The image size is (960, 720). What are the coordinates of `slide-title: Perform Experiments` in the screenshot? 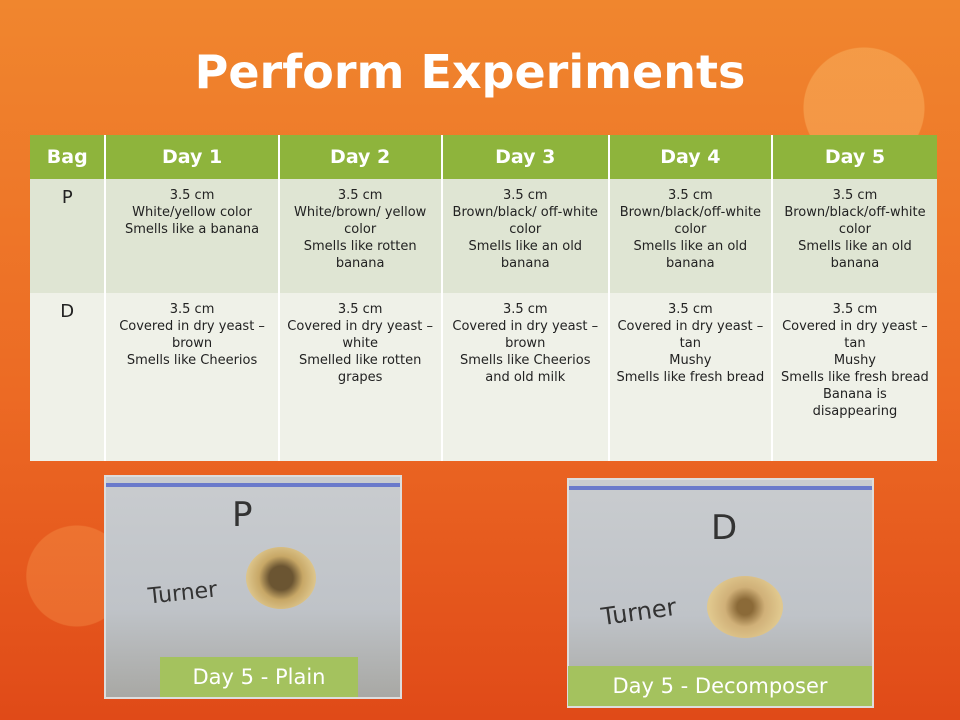 It's located at (470, 72).